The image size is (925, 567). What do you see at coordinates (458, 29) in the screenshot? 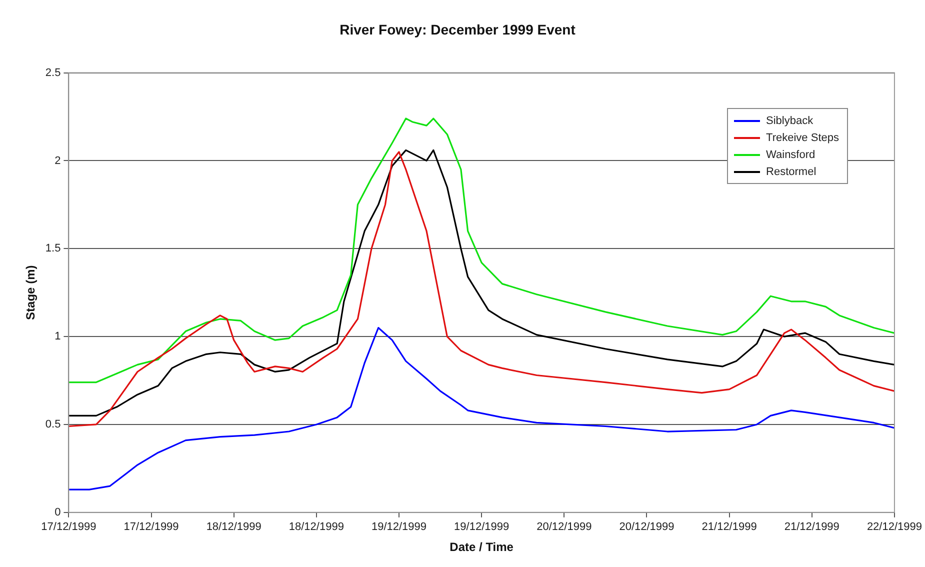
I see `chart-title: River Fowey: December 1999 Event` at bounding box center [458, 29].